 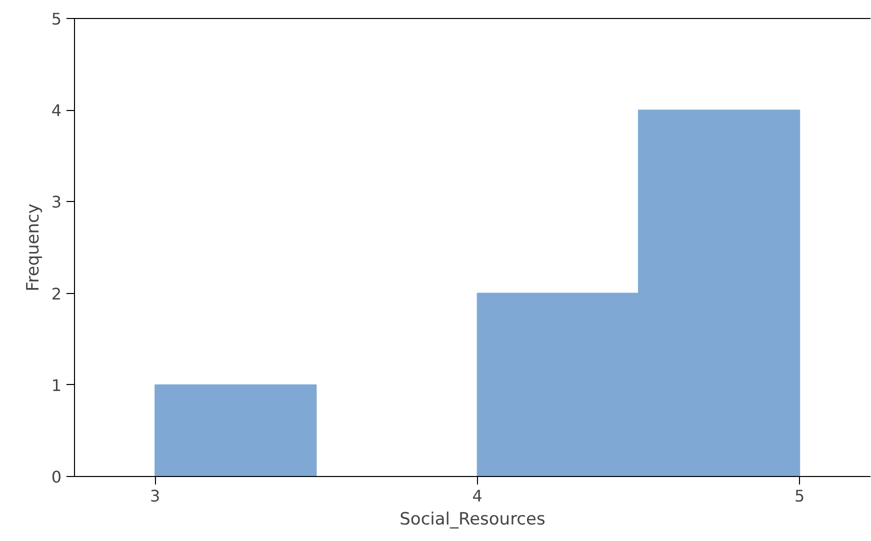 What do you see at coordinates (155, 496) in the screenshot?
I see `x-tick-label: 3` at bounding box center [155, 496].